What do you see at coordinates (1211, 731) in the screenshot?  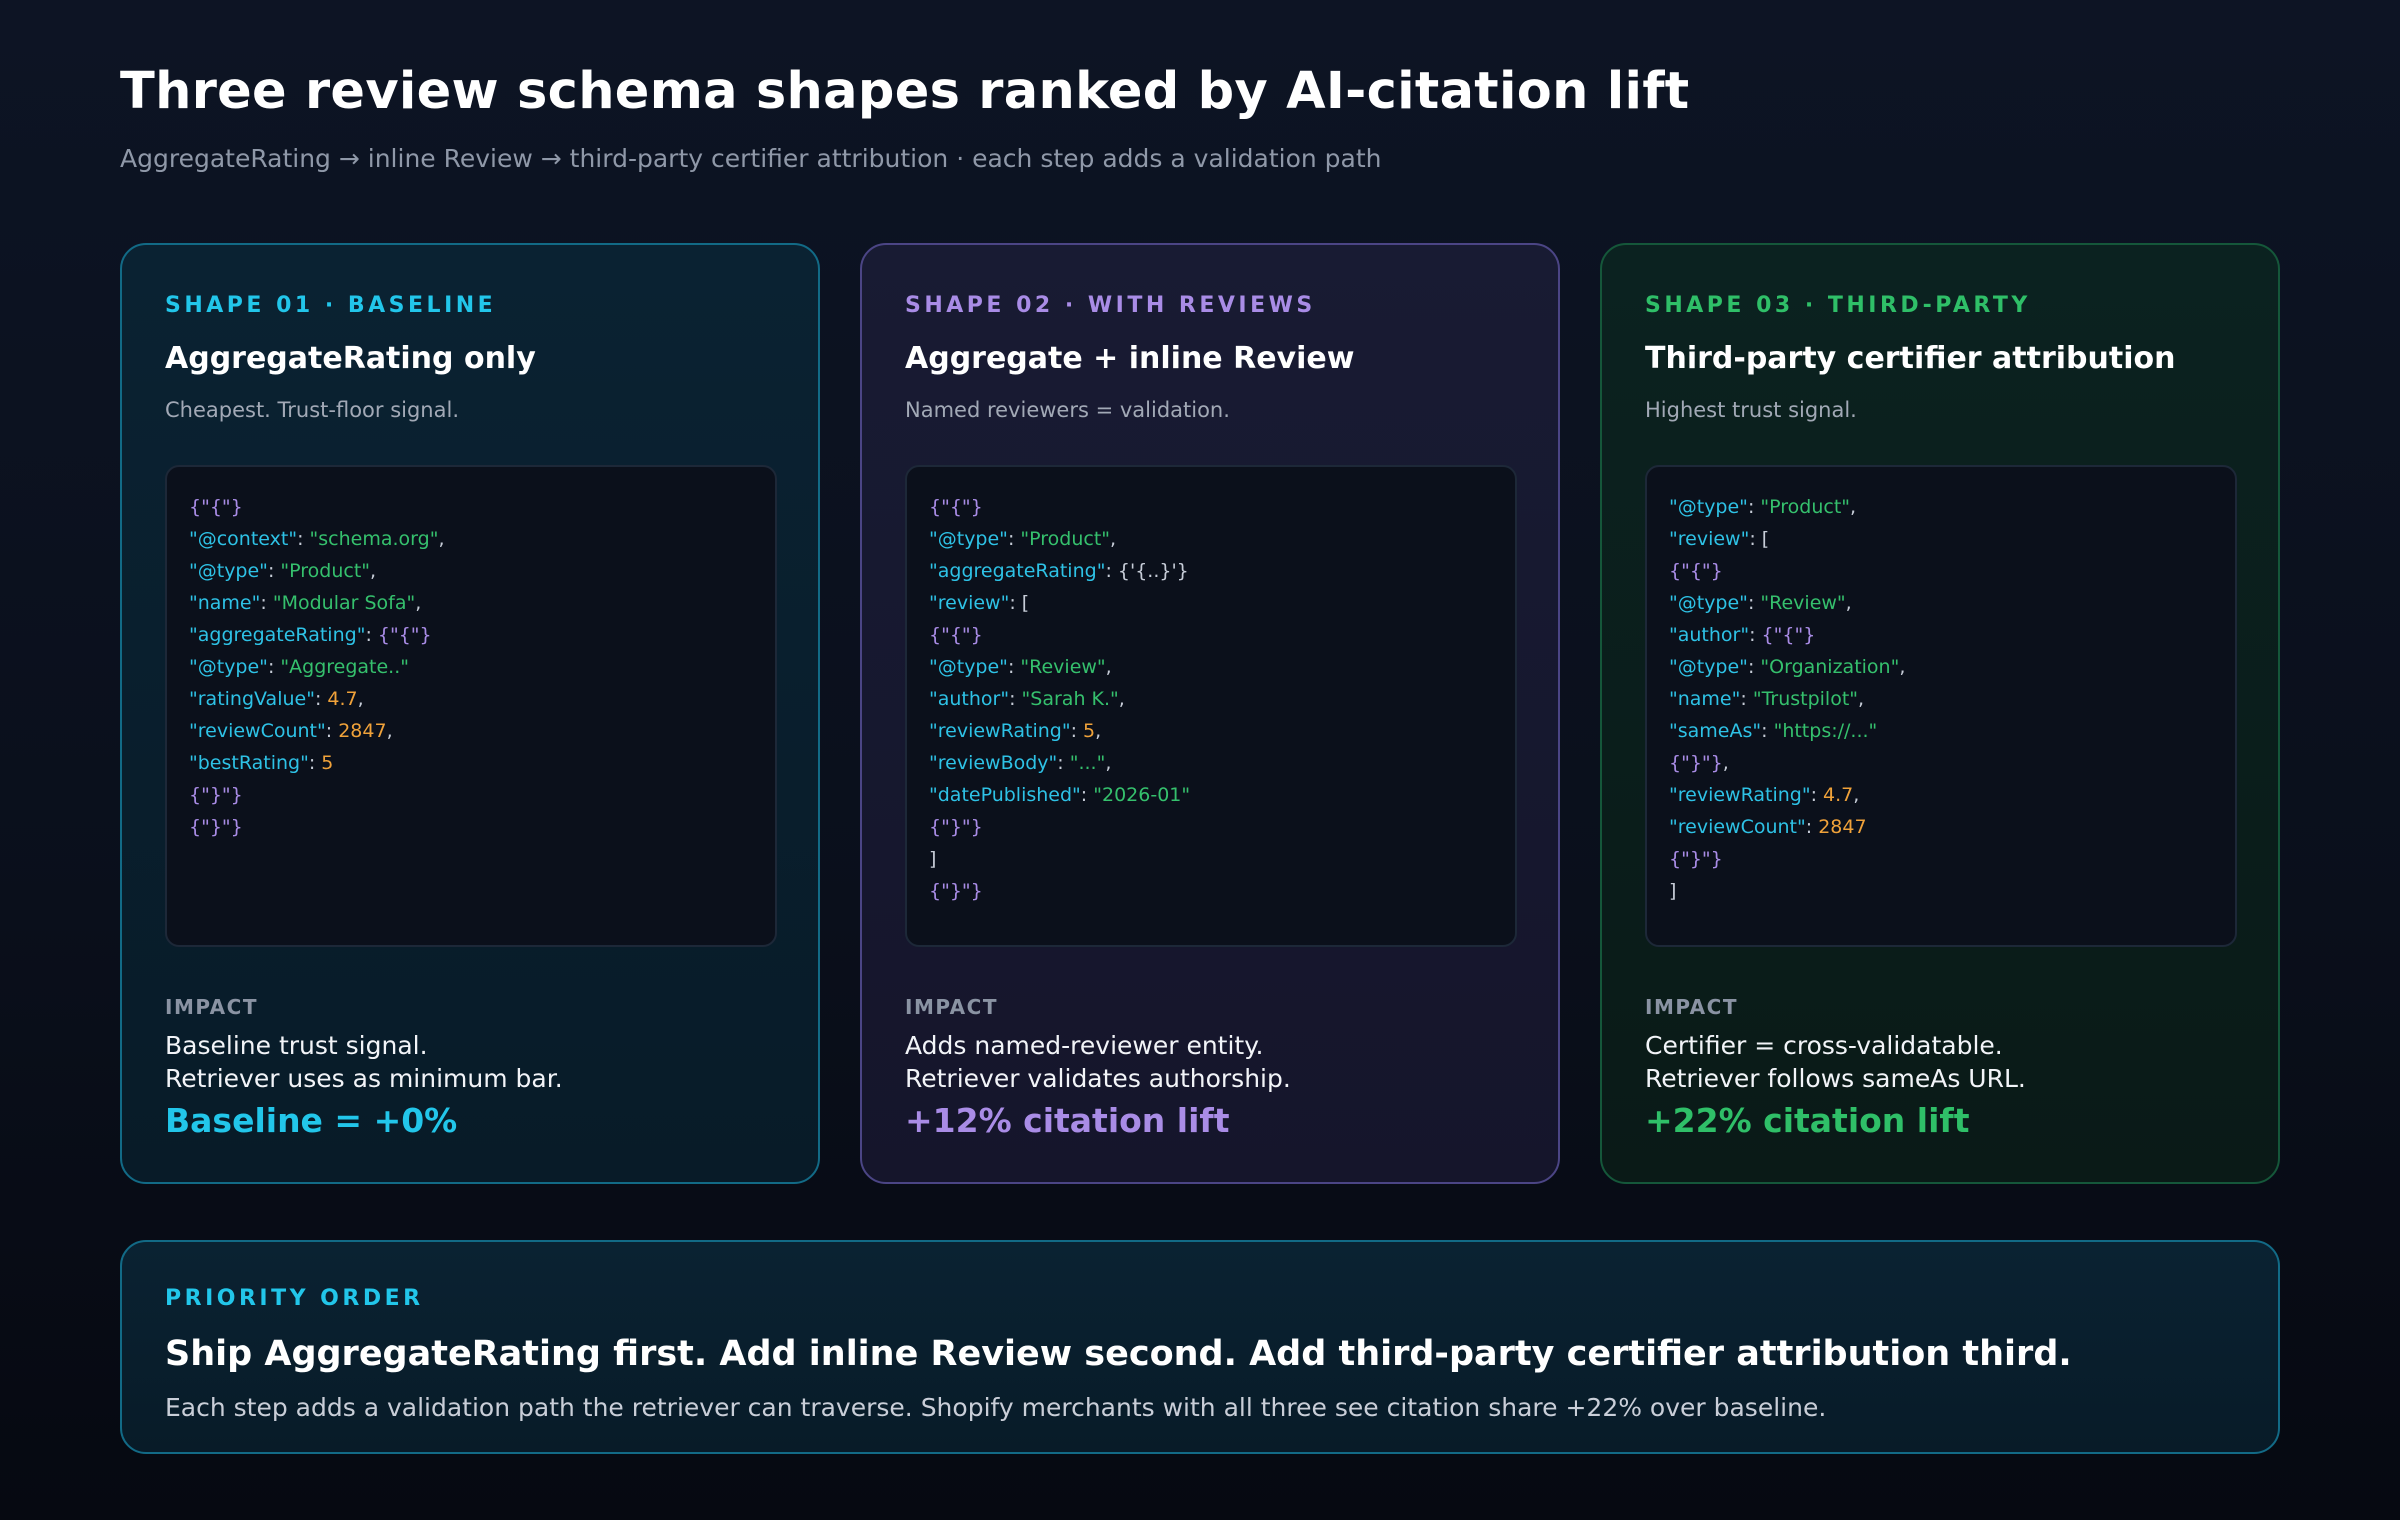 I see `code-line: "reviewRating": 5,` at bounding box center [1211, 731].